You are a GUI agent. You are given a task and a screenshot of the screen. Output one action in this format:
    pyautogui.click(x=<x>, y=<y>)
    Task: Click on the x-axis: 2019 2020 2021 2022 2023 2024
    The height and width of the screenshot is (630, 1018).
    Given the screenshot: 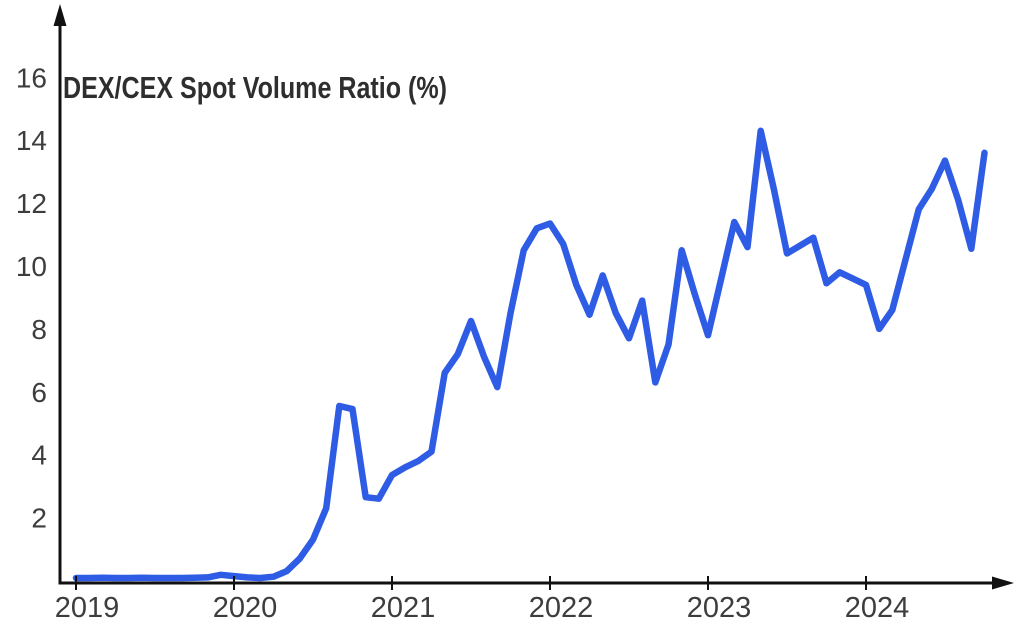 What is the action you would take?
    pyautogui.click(x=534, y=600)
    